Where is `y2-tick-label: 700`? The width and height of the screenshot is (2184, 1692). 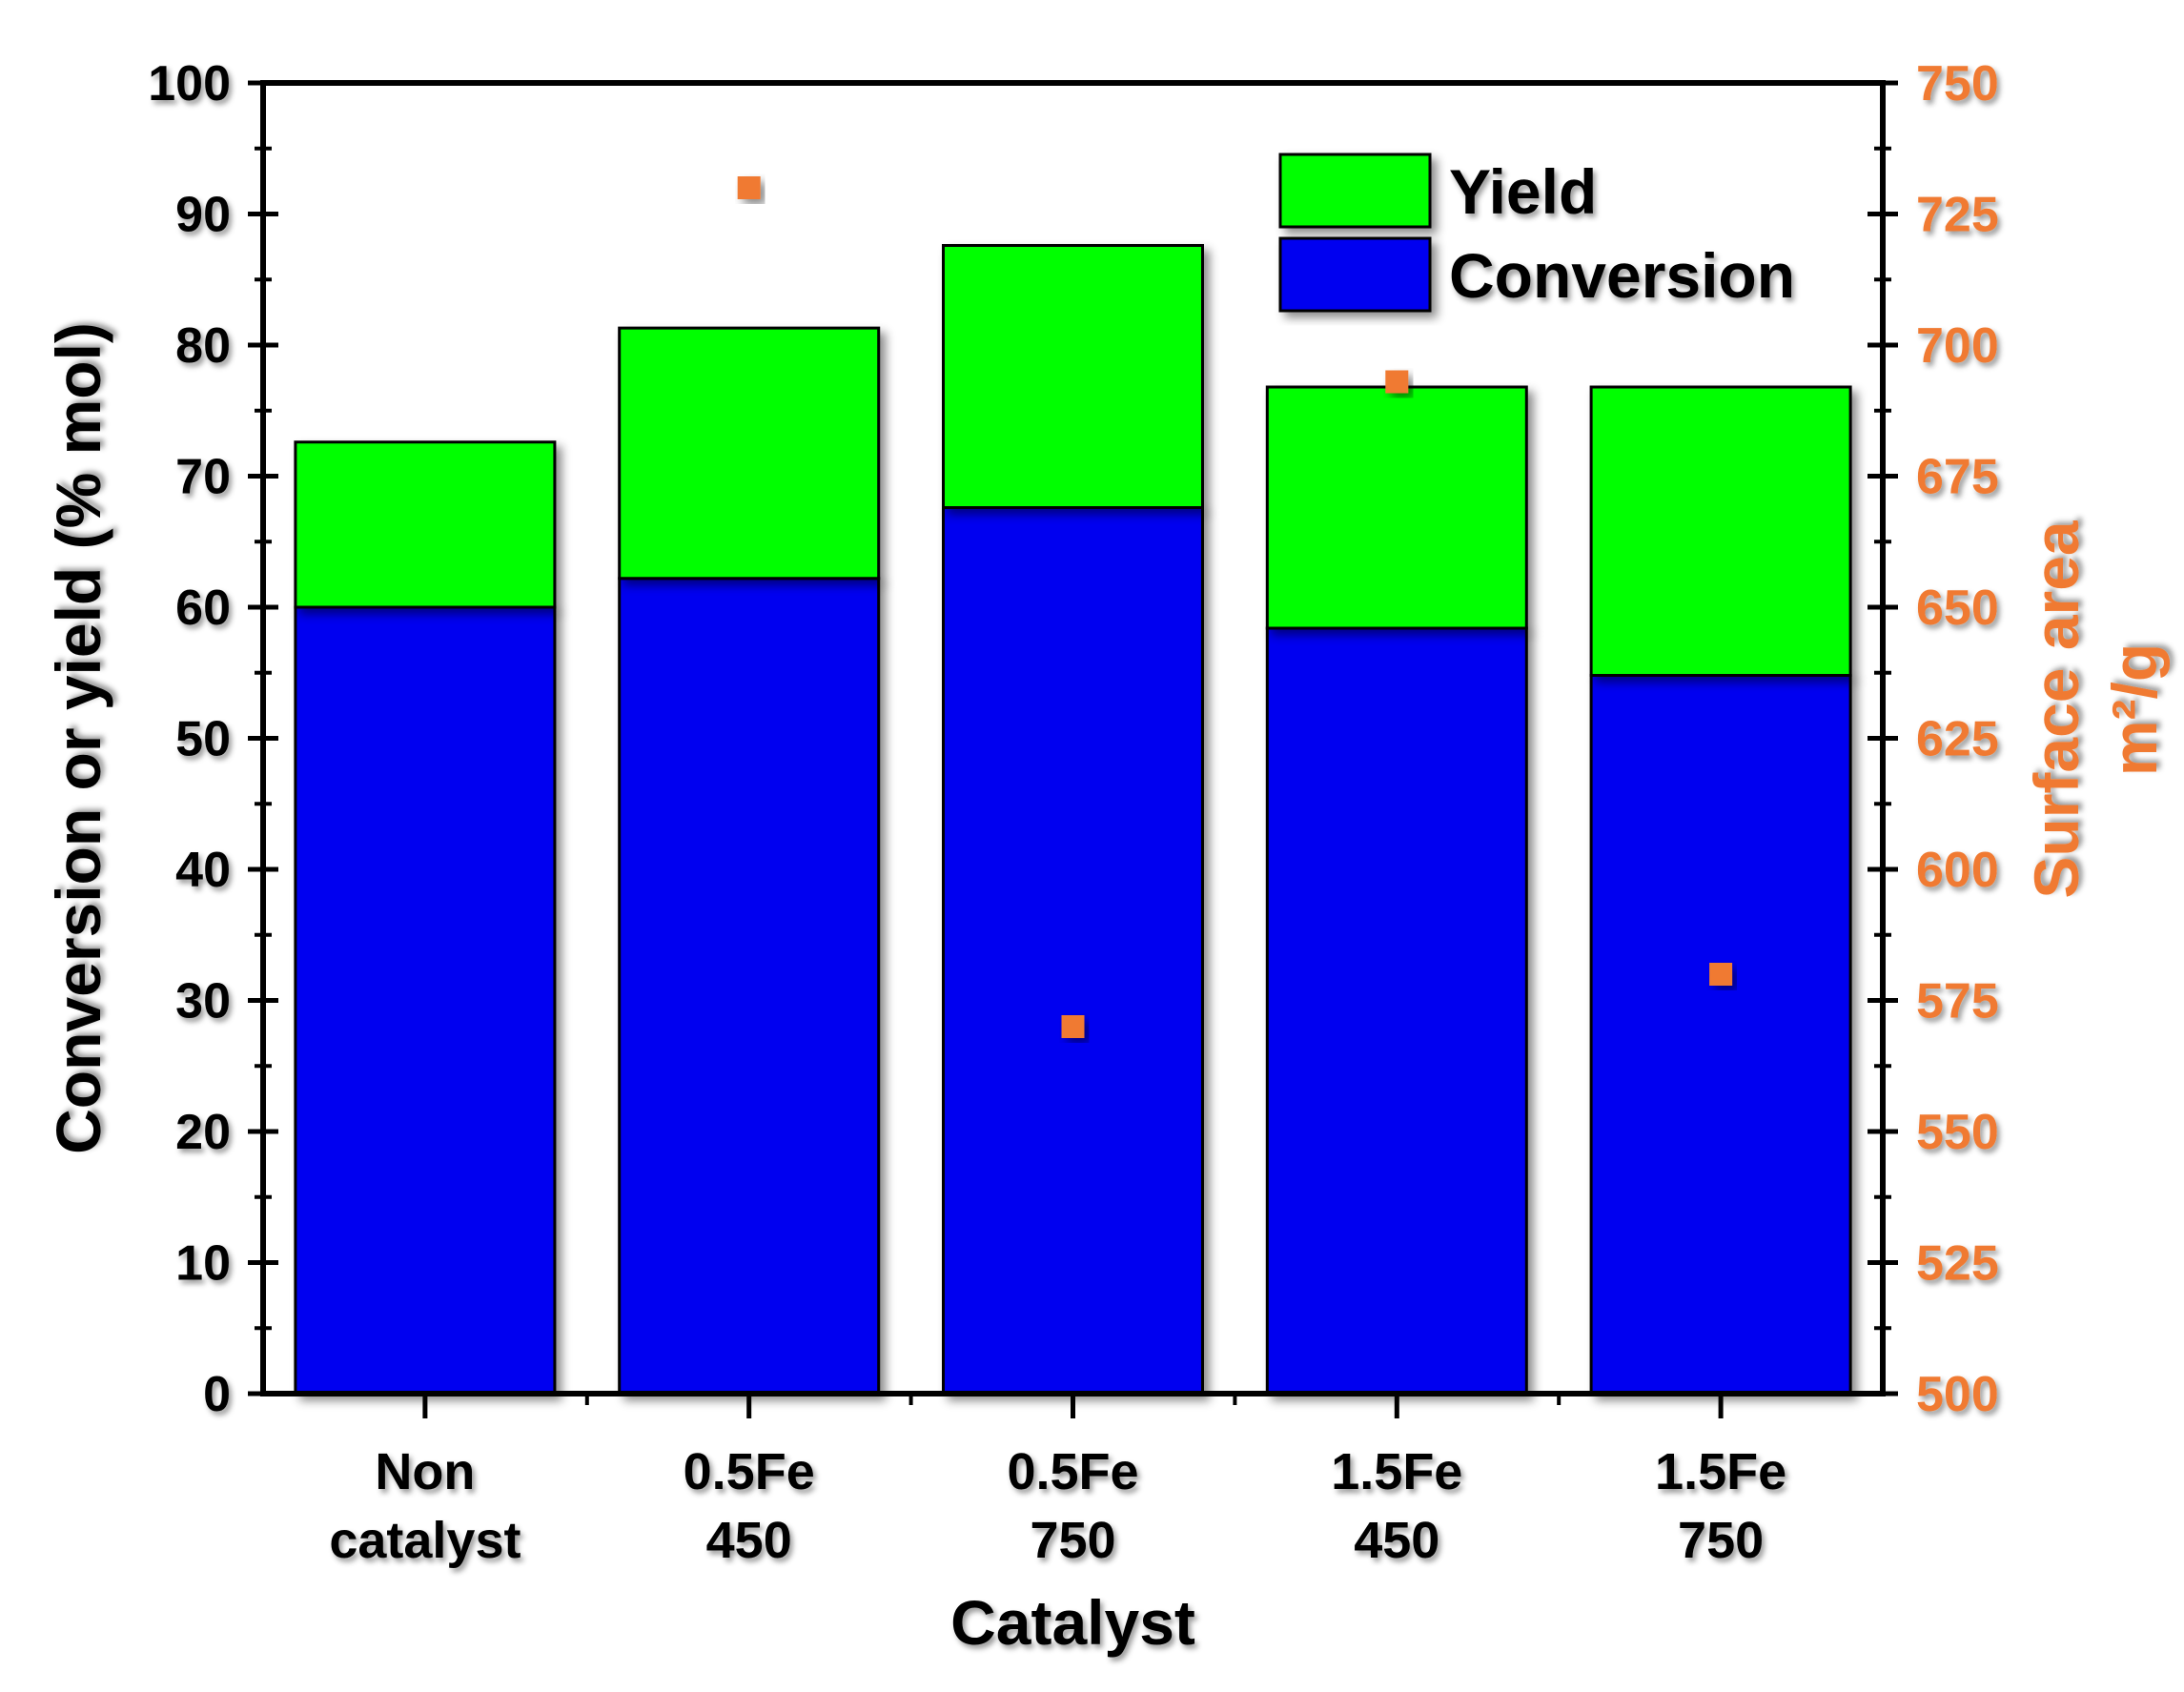 y2-tick-label: 700 is located at coordinates (1957, 346).